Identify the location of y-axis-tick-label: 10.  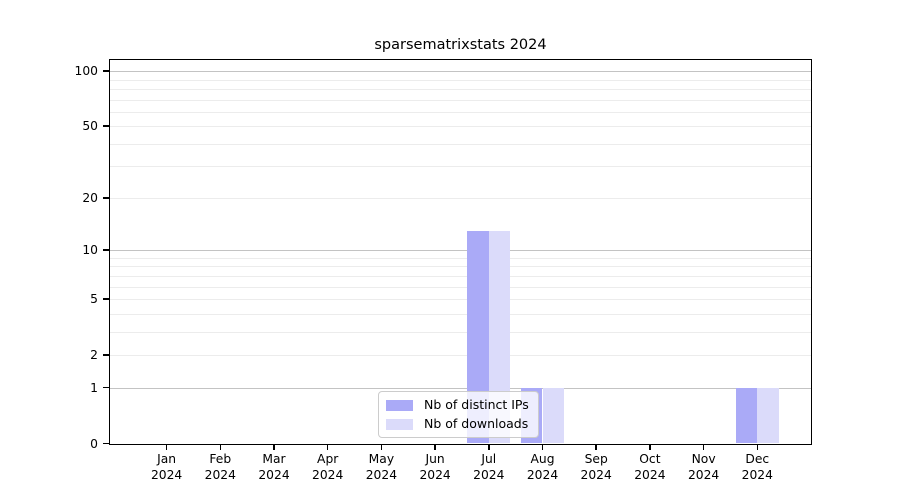
(90, 250).